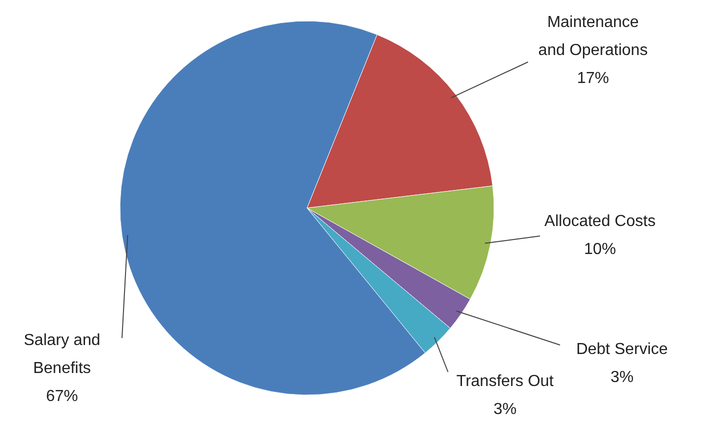 Image resolution: width=713 pixels, height=423 pixels. What do you see at coordinates (505, 381) in the screenshot?
I see `slice-label: Transfers Out` at bounding box center [505, 381].